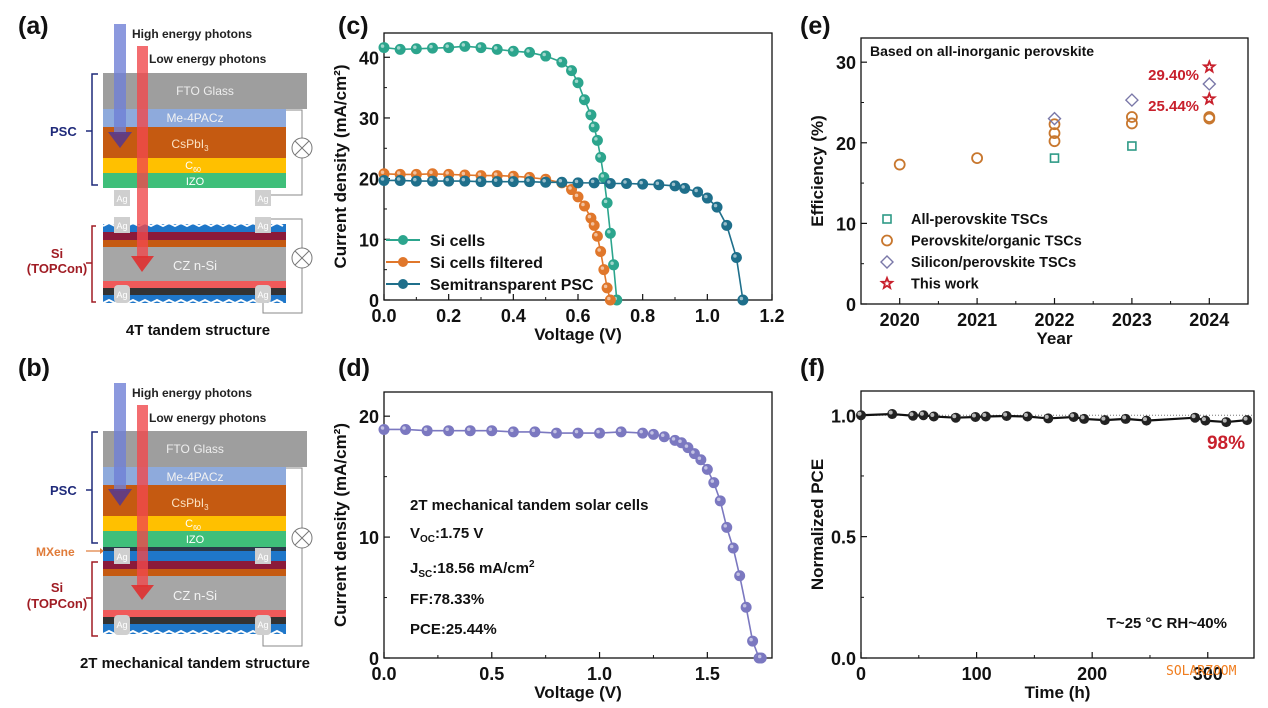 This screenshot has width=1268, height=708. Describe the element at coordinates (578, 334) in the screenshot. I see `x-axis-label: Voltage (V)` at that location.